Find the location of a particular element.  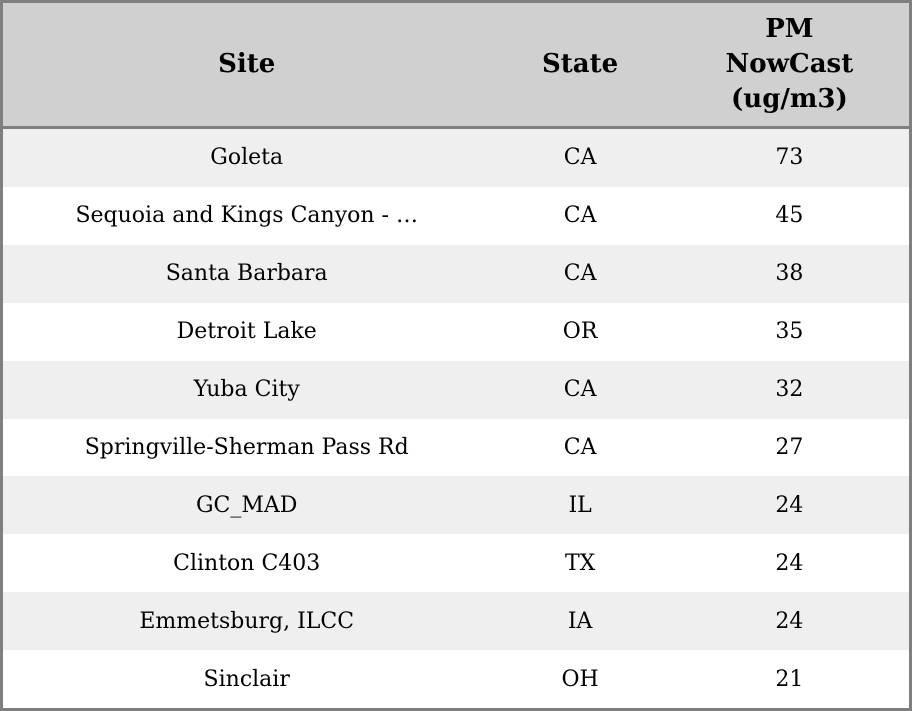

state-cell: IL is located at coordinates (580, 505).